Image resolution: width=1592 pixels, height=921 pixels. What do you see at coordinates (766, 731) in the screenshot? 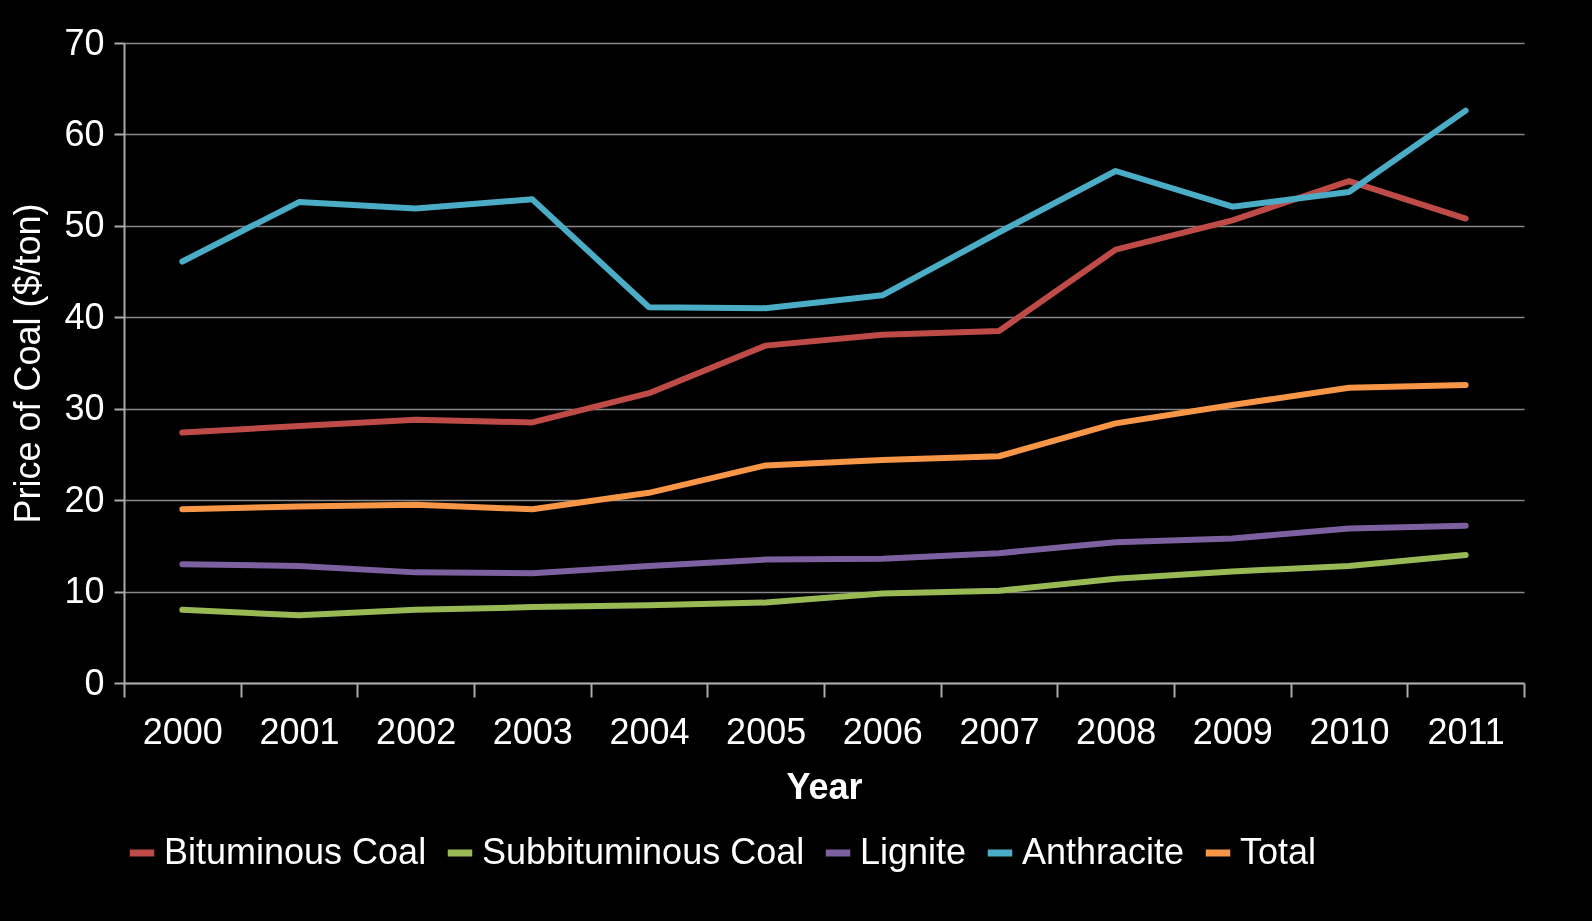
I see `x-tick-label: 2005` at bounding box center [766, 731].